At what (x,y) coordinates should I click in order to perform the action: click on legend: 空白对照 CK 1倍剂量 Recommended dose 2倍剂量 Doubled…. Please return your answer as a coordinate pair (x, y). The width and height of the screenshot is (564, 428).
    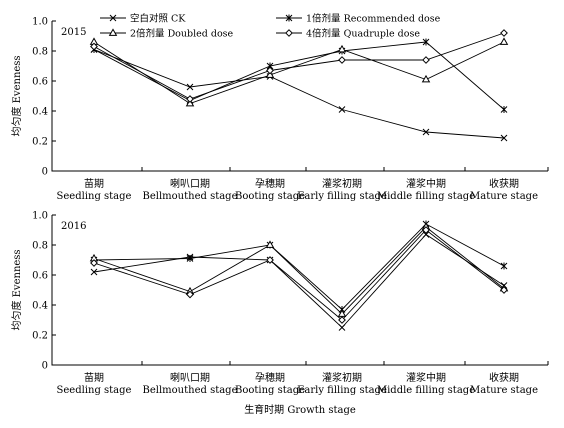
    Looking at the image, I should click on (270, 26).